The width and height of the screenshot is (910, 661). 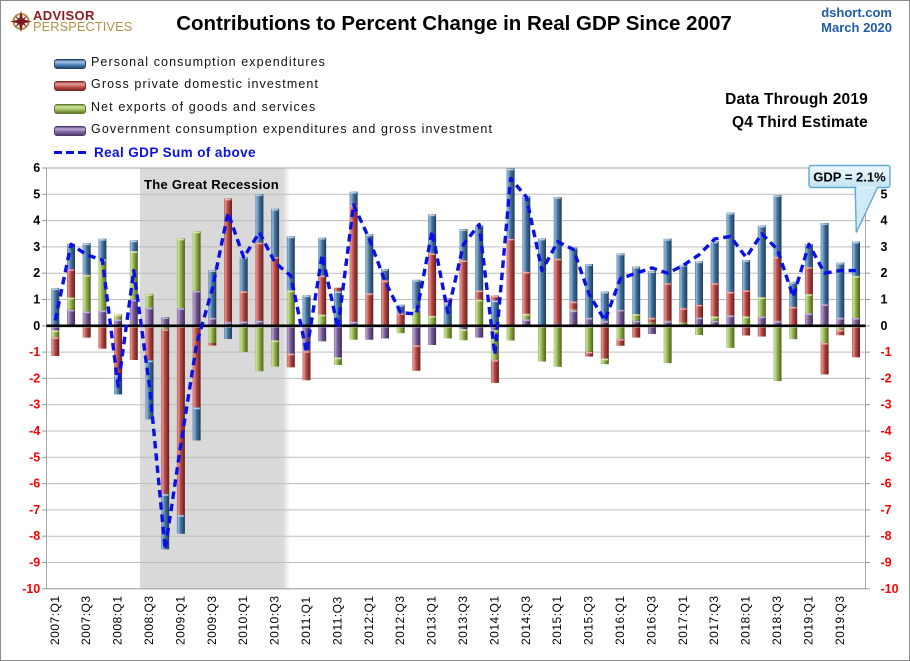 I want to click on svg-text: 2013:Q3, so click(x=463, y=620).